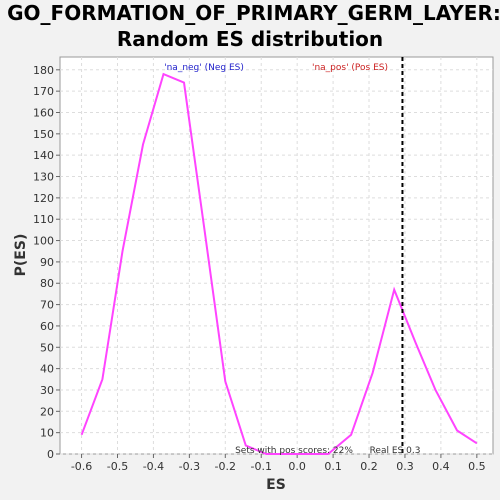 The image size is (500, 500). What do you see at coordinates (43, 134) in the screenshot?
I see `y-tick-label: 150` at bounding box center [43, 134].